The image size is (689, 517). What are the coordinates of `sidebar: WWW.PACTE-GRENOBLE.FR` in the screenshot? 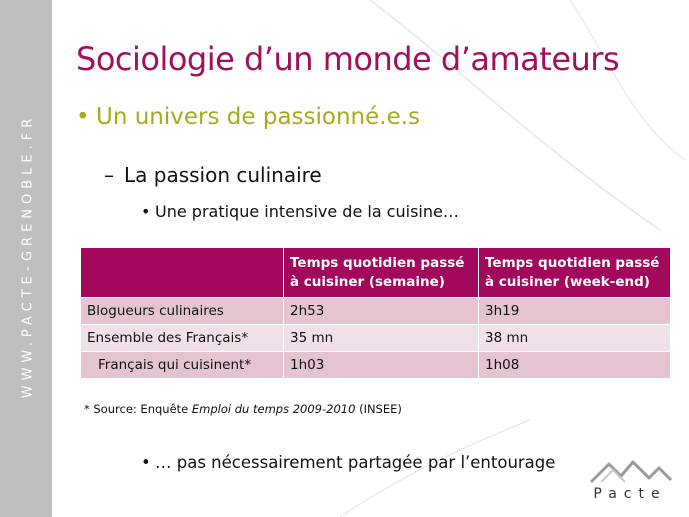 It's located at (26, 258).